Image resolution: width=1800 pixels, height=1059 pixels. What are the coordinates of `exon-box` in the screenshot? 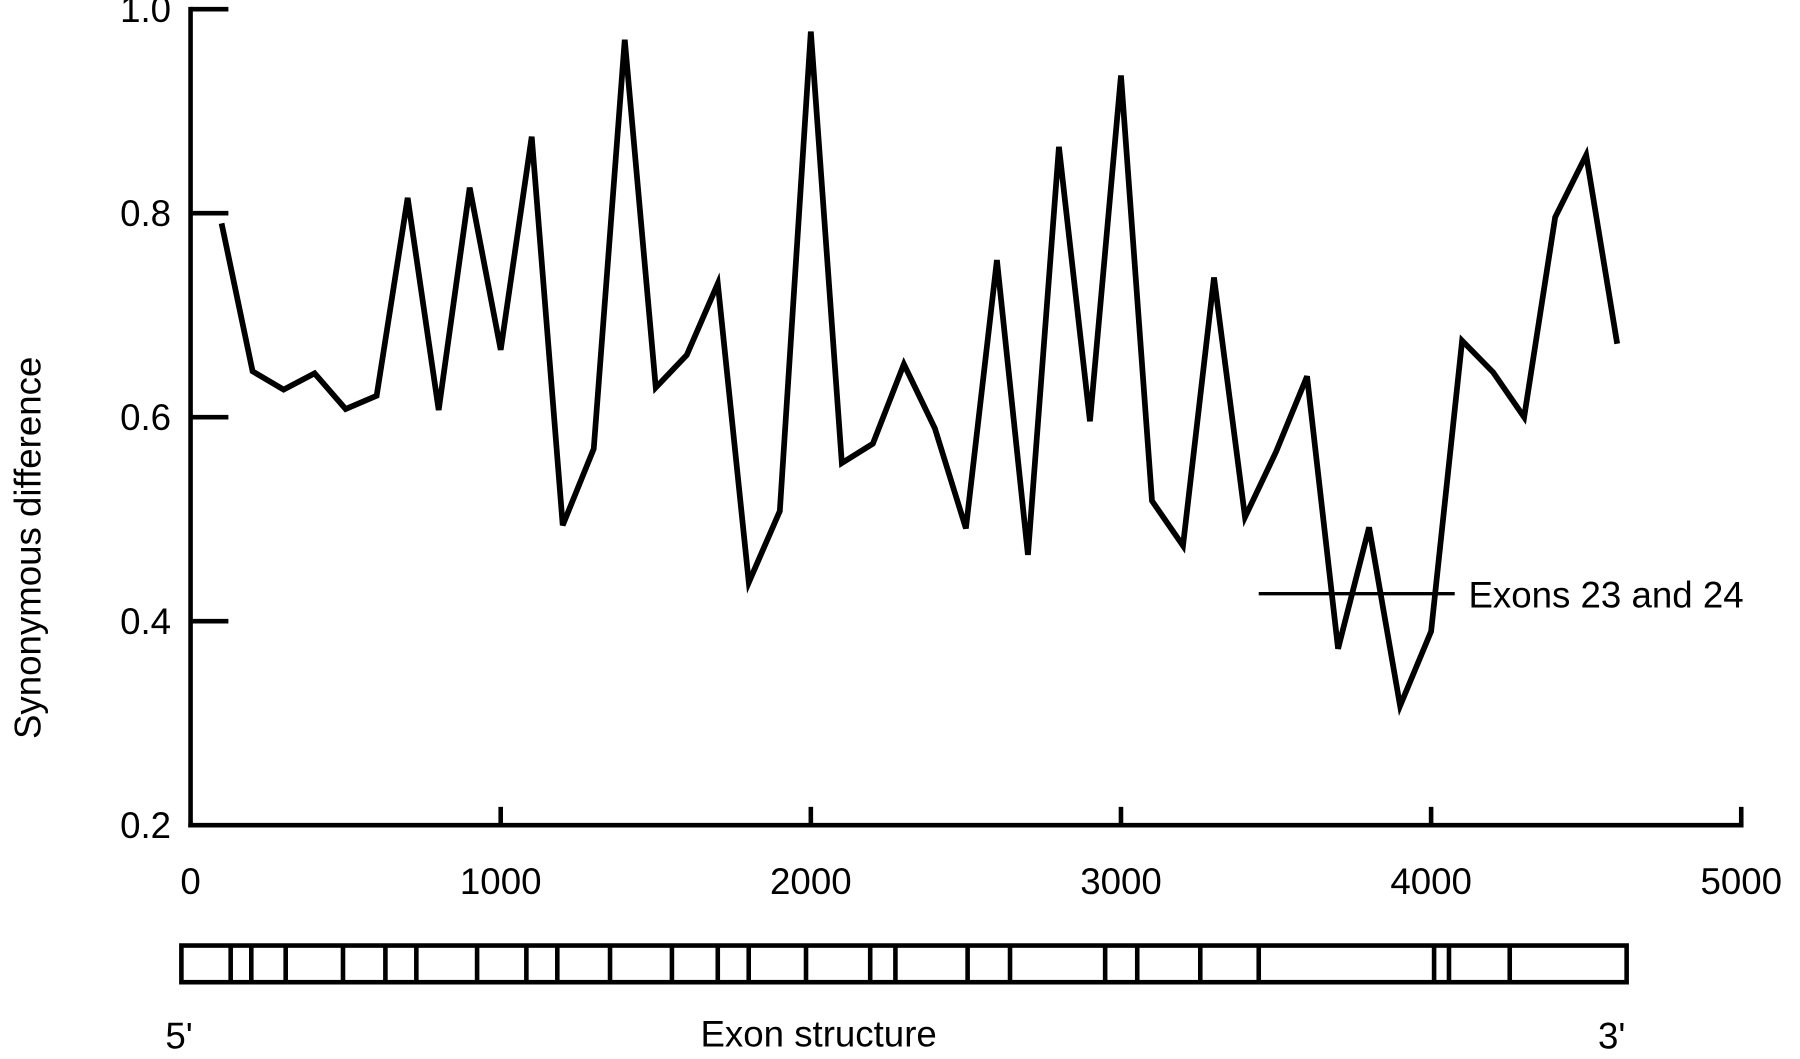 It's located at (904, 964).